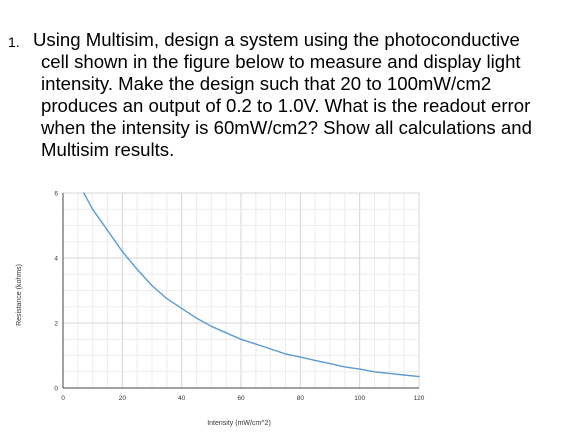 This screenshot has height=441, width=574. Describe the element at coordinates (63, 398) in the screenshot. I see `x-tick-label: 0` at that location.